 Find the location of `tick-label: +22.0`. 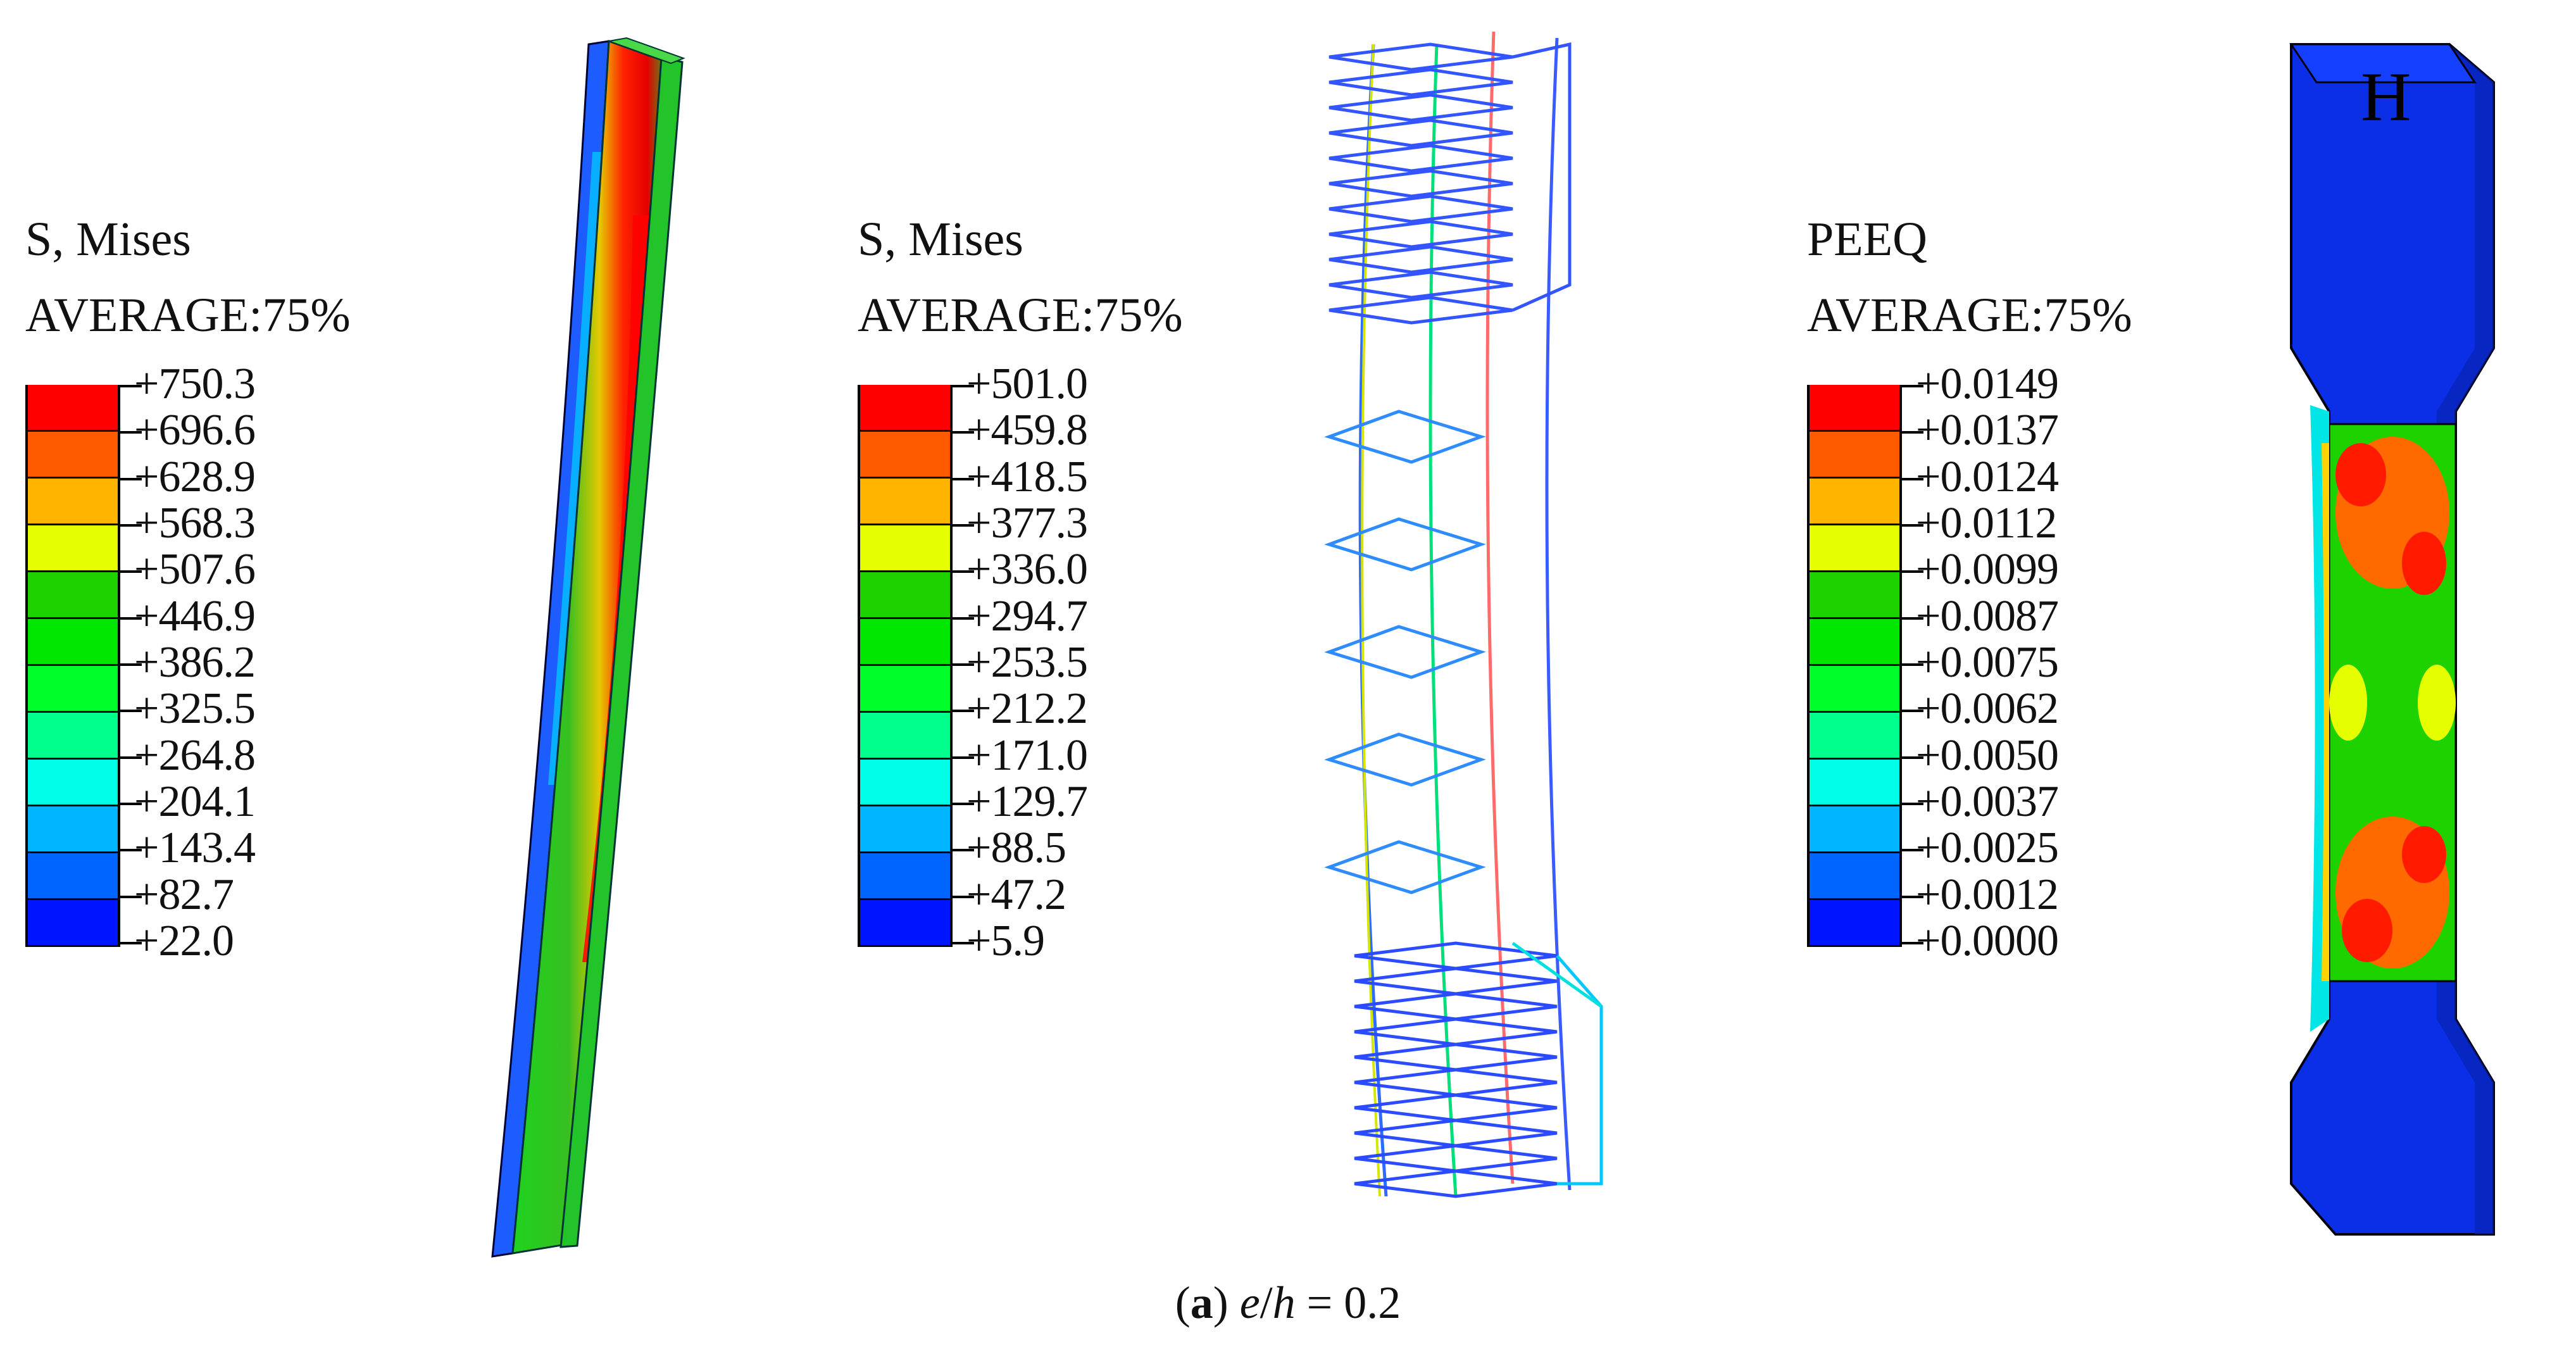

tick-label: +22.0 is located at coordinates (184, 941).